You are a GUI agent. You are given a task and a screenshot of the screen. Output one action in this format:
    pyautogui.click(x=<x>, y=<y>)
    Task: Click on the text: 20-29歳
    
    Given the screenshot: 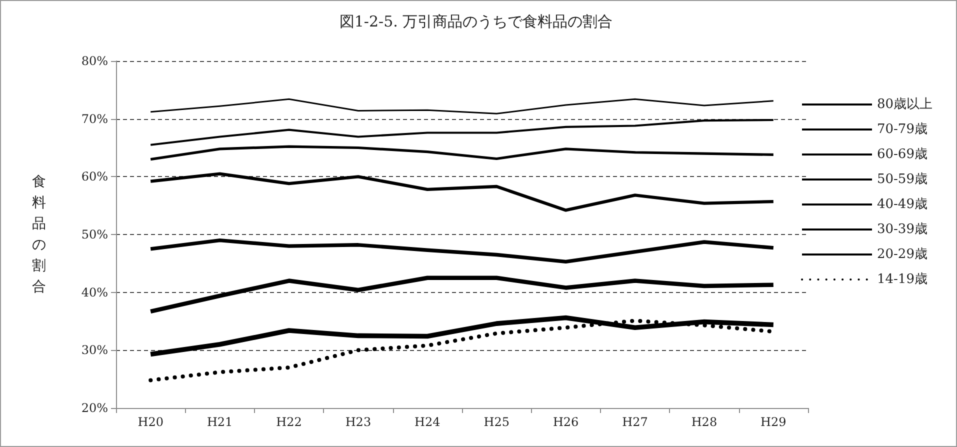 What is the action you would take?
    pyautogui.click(x=902, y=254)
    